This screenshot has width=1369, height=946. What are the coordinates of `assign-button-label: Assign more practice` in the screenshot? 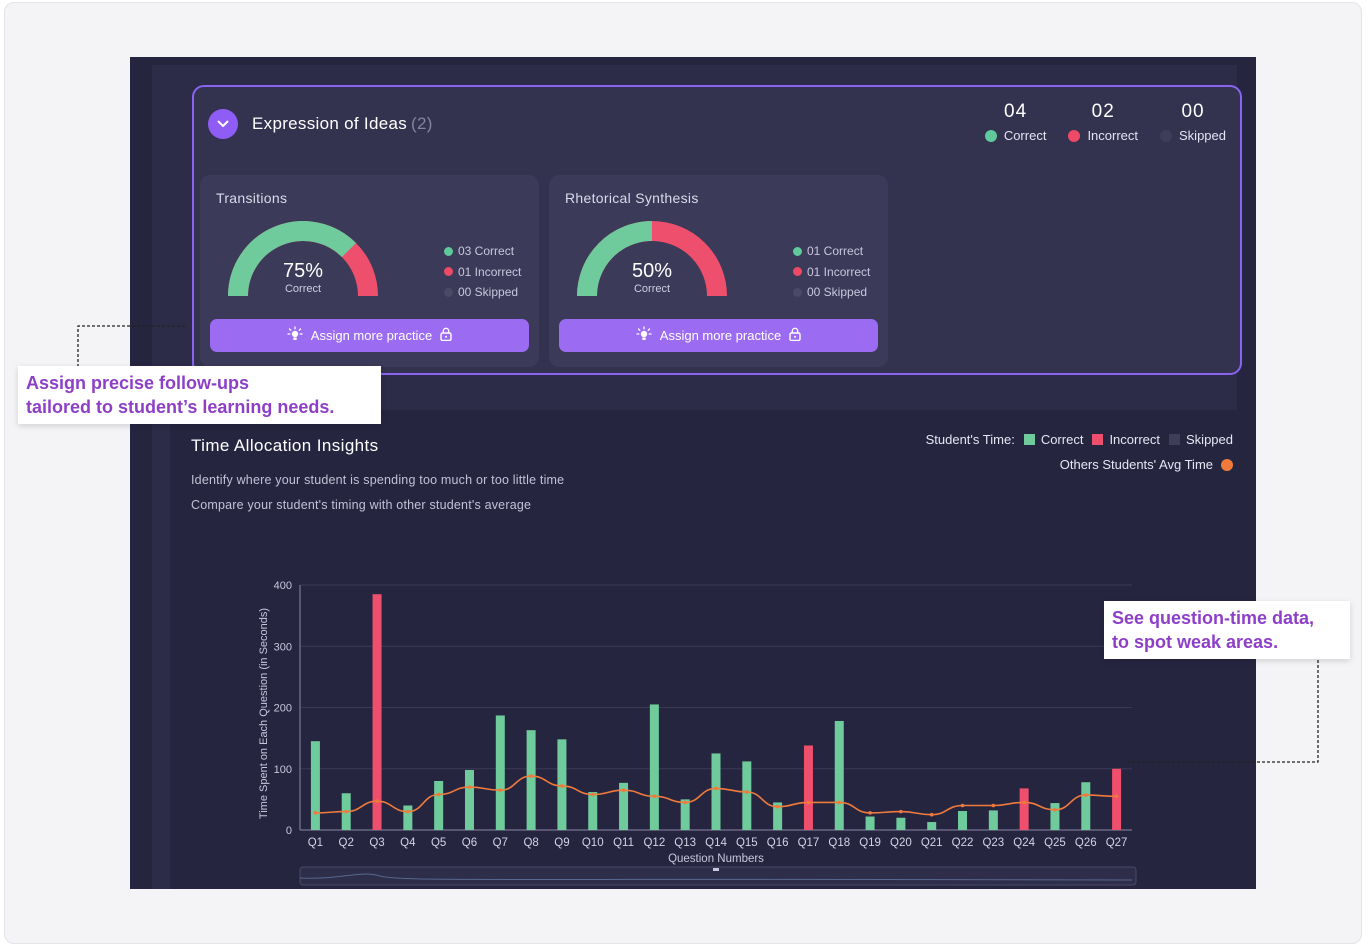 It's located at (720, 335).